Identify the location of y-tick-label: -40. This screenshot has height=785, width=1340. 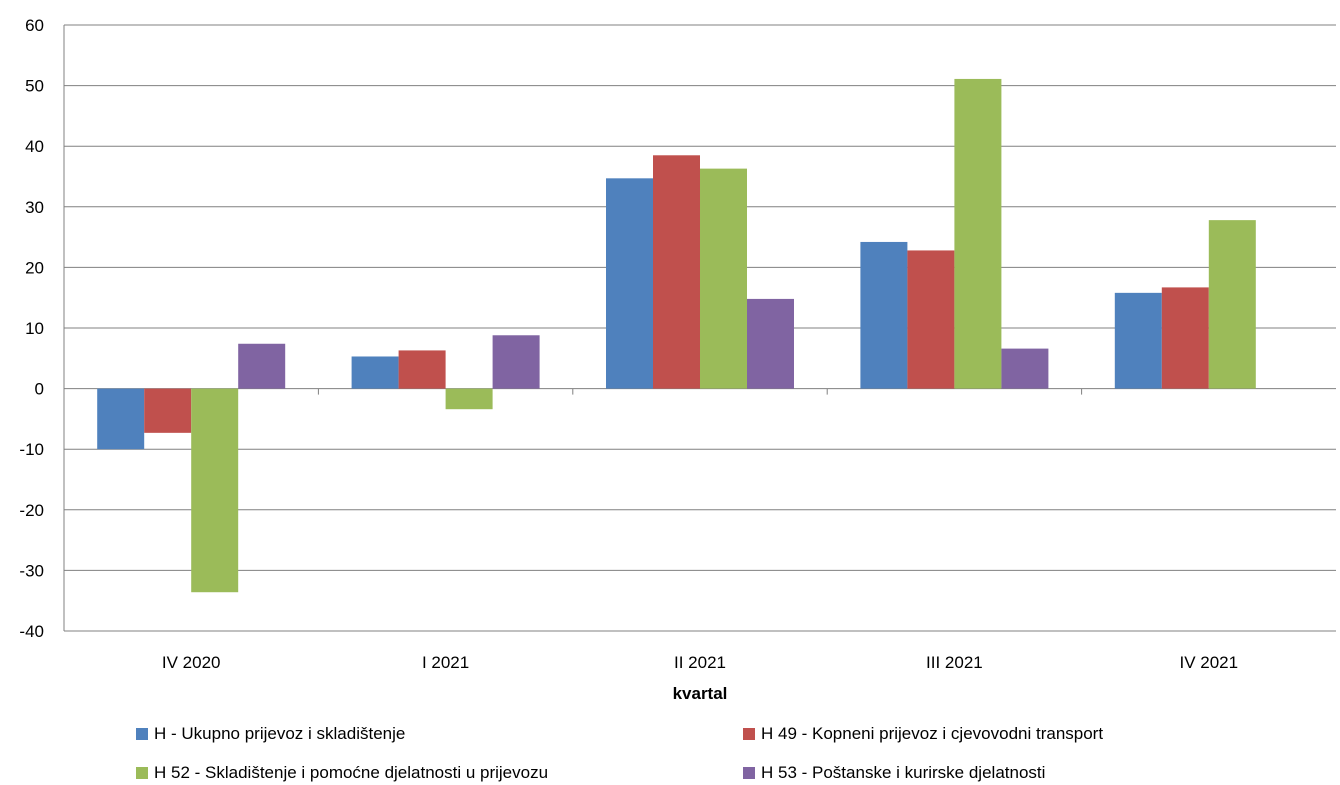
(31, 631).